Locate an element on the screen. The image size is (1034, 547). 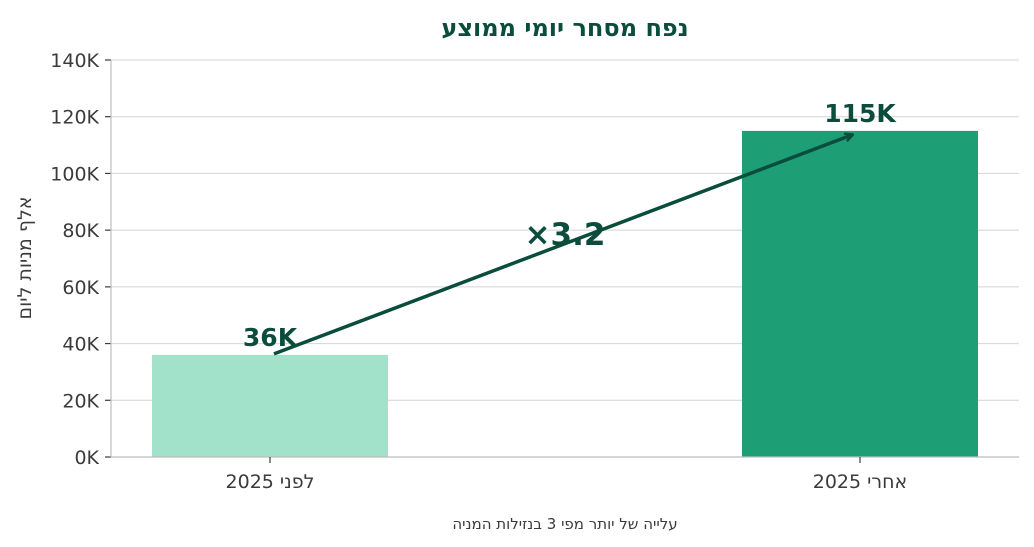
y-tick-label: 140K is located at coordinates (74, 61).